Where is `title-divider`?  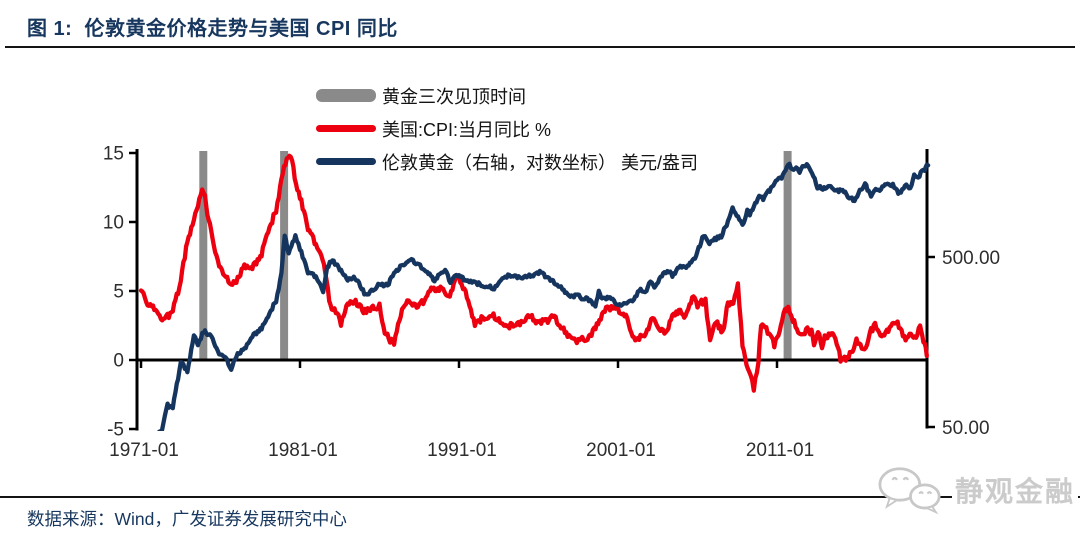
title-divider is located at coordinates (540, 47).